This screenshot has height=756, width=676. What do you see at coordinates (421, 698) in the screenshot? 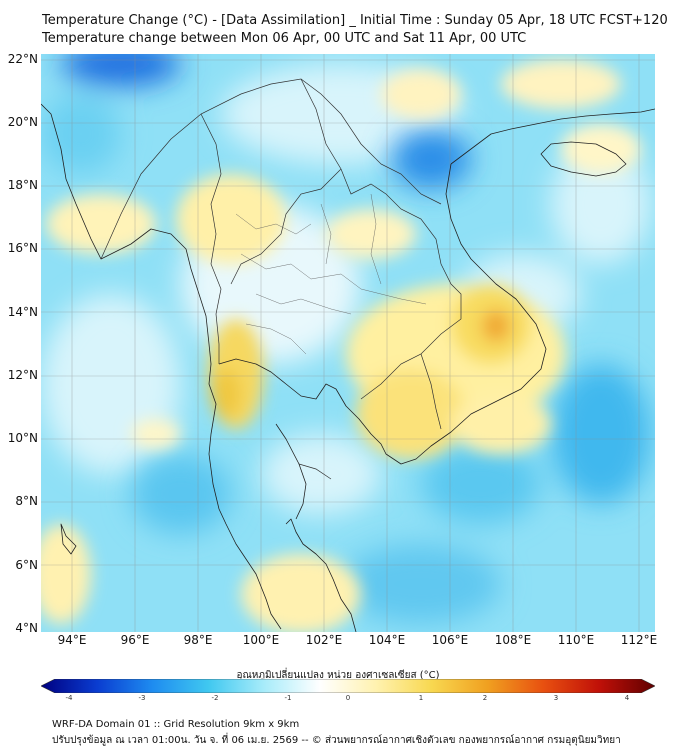
I see `colorbar-tick: 1` at bounding box center [421, 698].